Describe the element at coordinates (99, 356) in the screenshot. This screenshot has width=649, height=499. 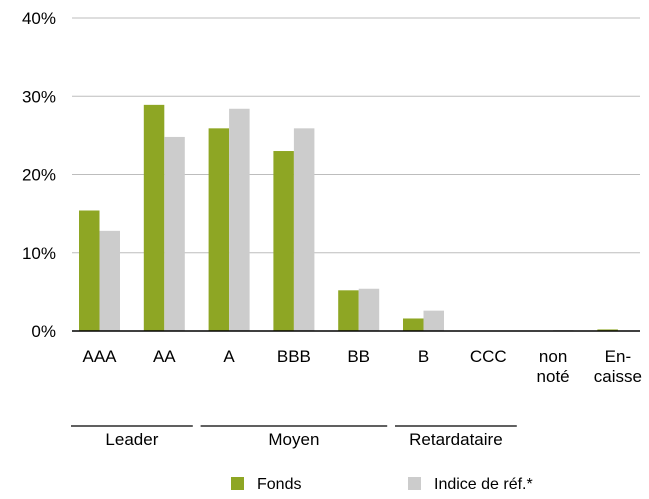
I see `x-tick-label: AAA` at that location.